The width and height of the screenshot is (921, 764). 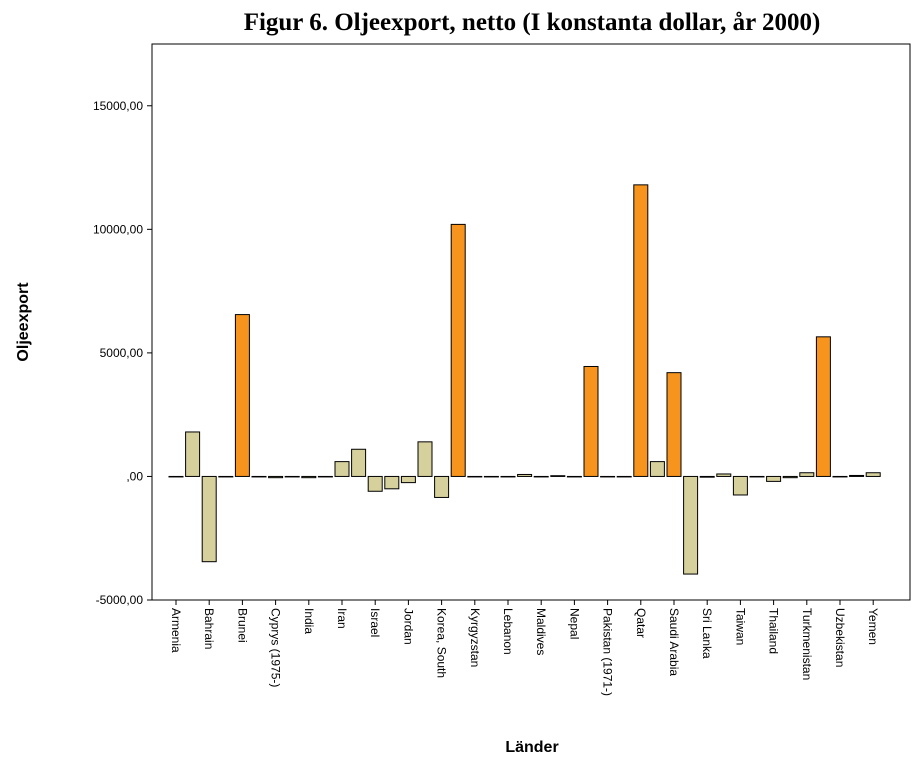 I want to click on x-tick-label: Brunei, so click(x=242, y=625).